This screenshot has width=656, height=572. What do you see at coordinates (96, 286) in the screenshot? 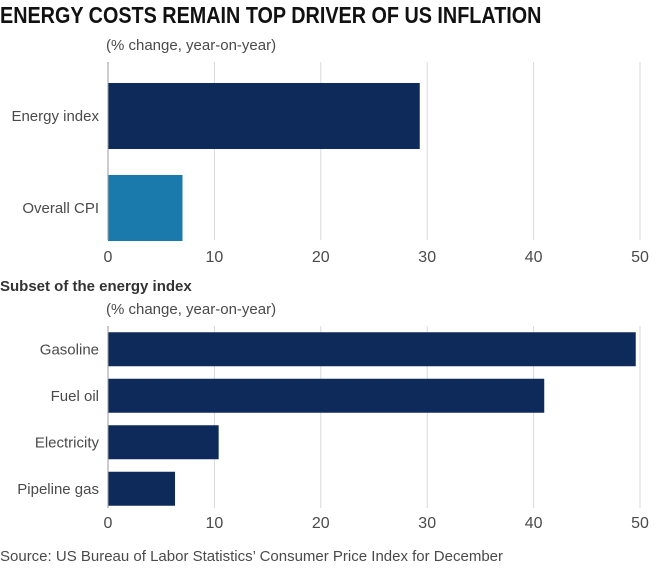
I see `chart-subtitle: Subset of the energy index` at bounding box center [96, 286].